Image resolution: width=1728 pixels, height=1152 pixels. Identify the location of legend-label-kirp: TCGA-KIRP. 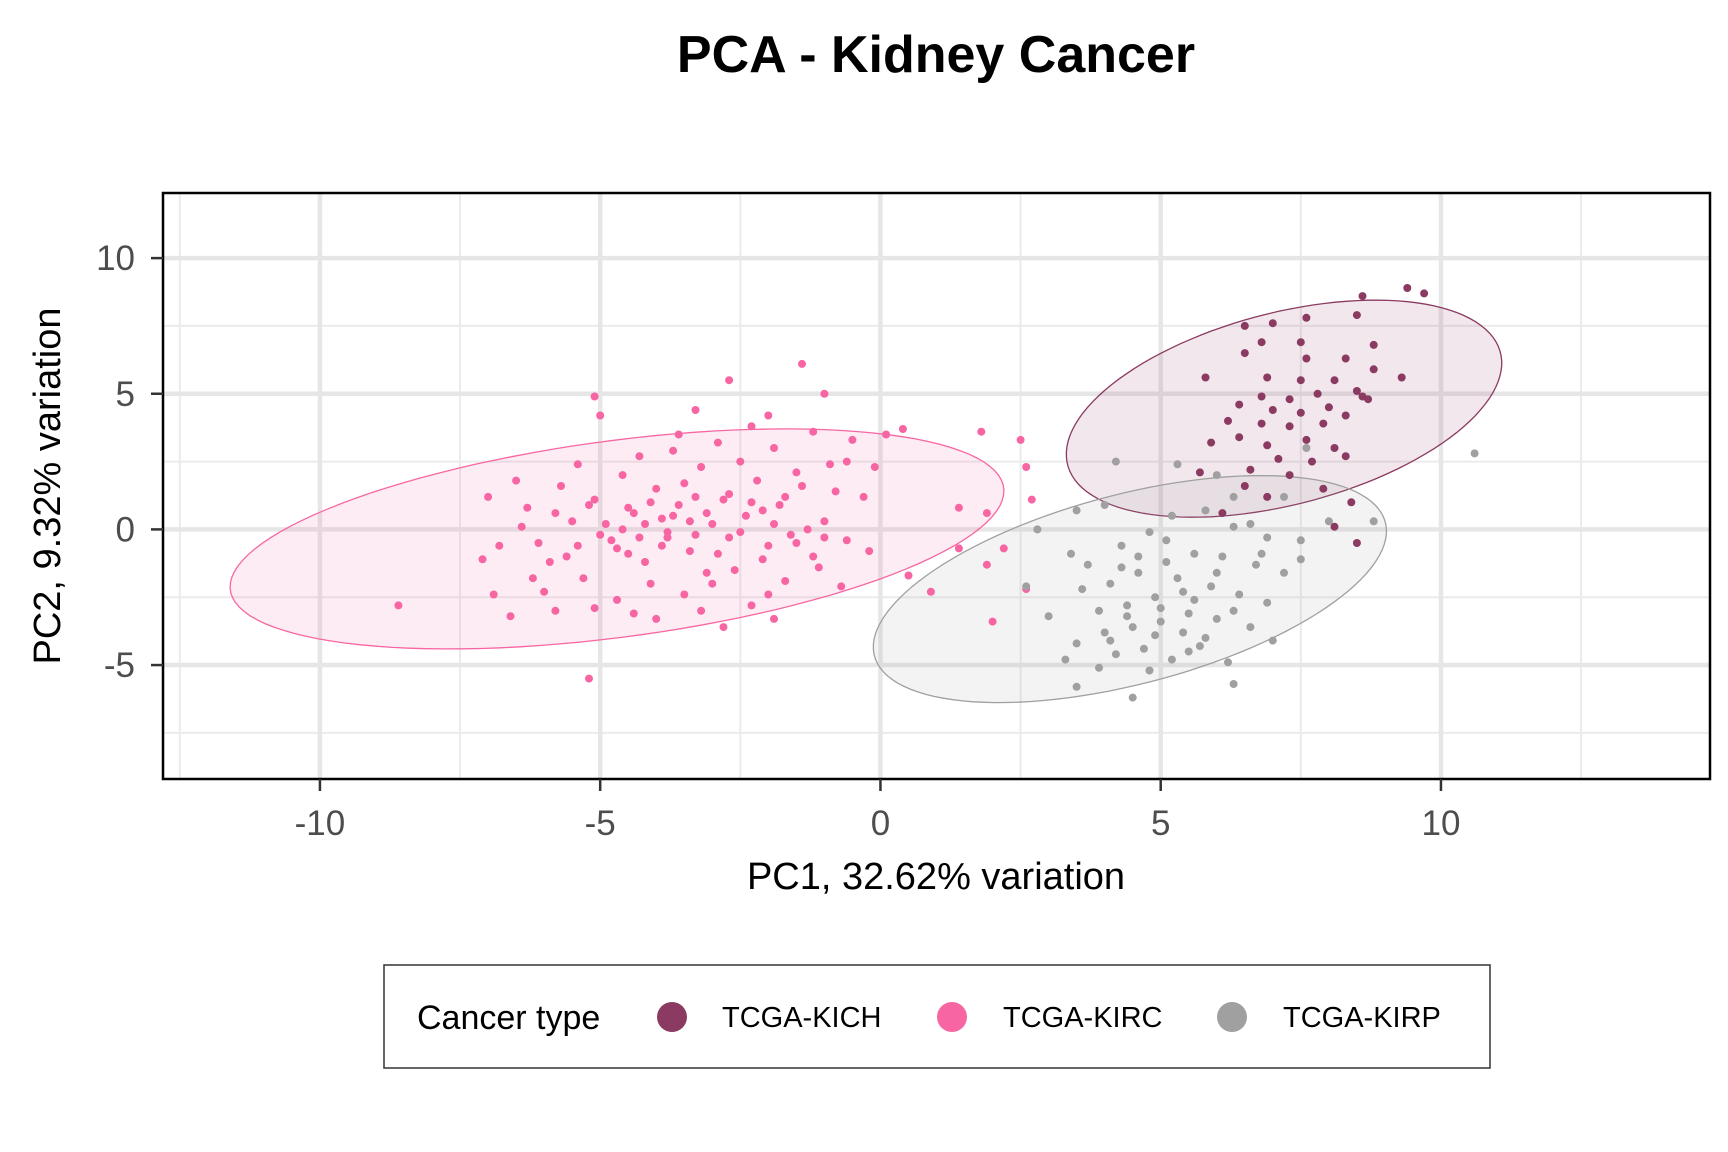
(1362, 1018).